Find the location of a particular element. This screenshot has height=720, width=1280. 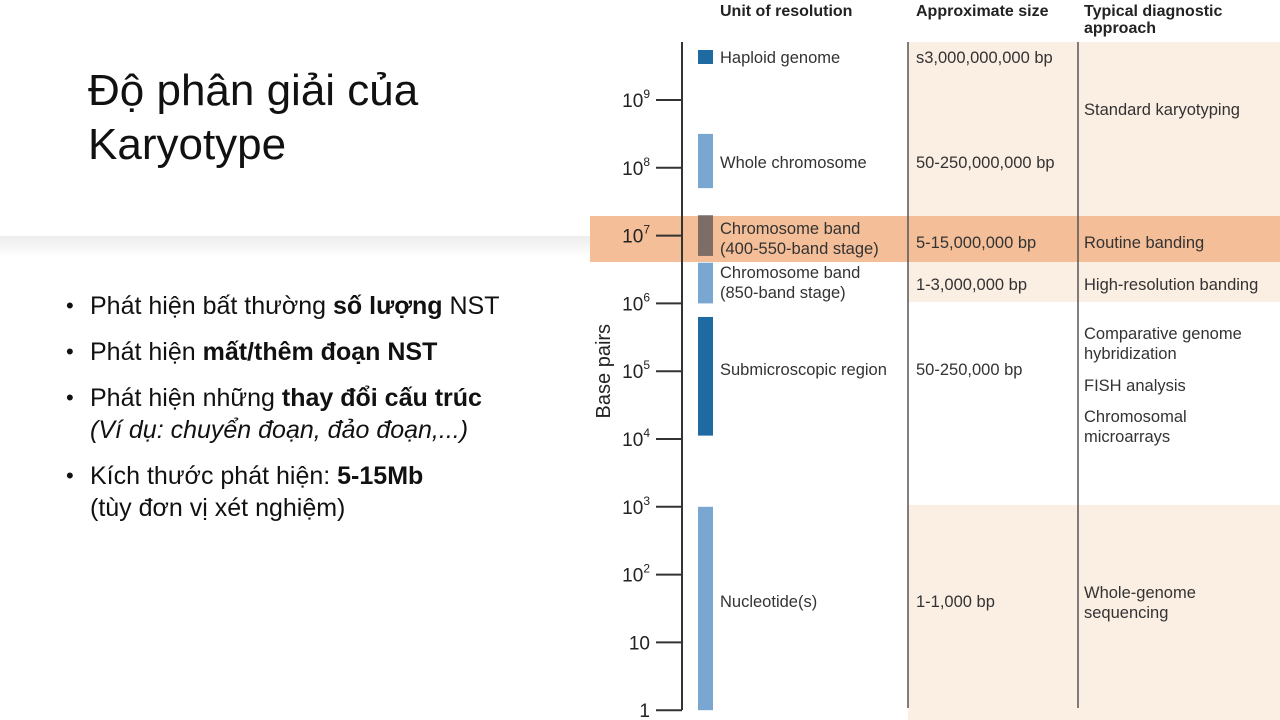

axis-tick-label-5: 10⁴ is located at coordinates (636, 438).